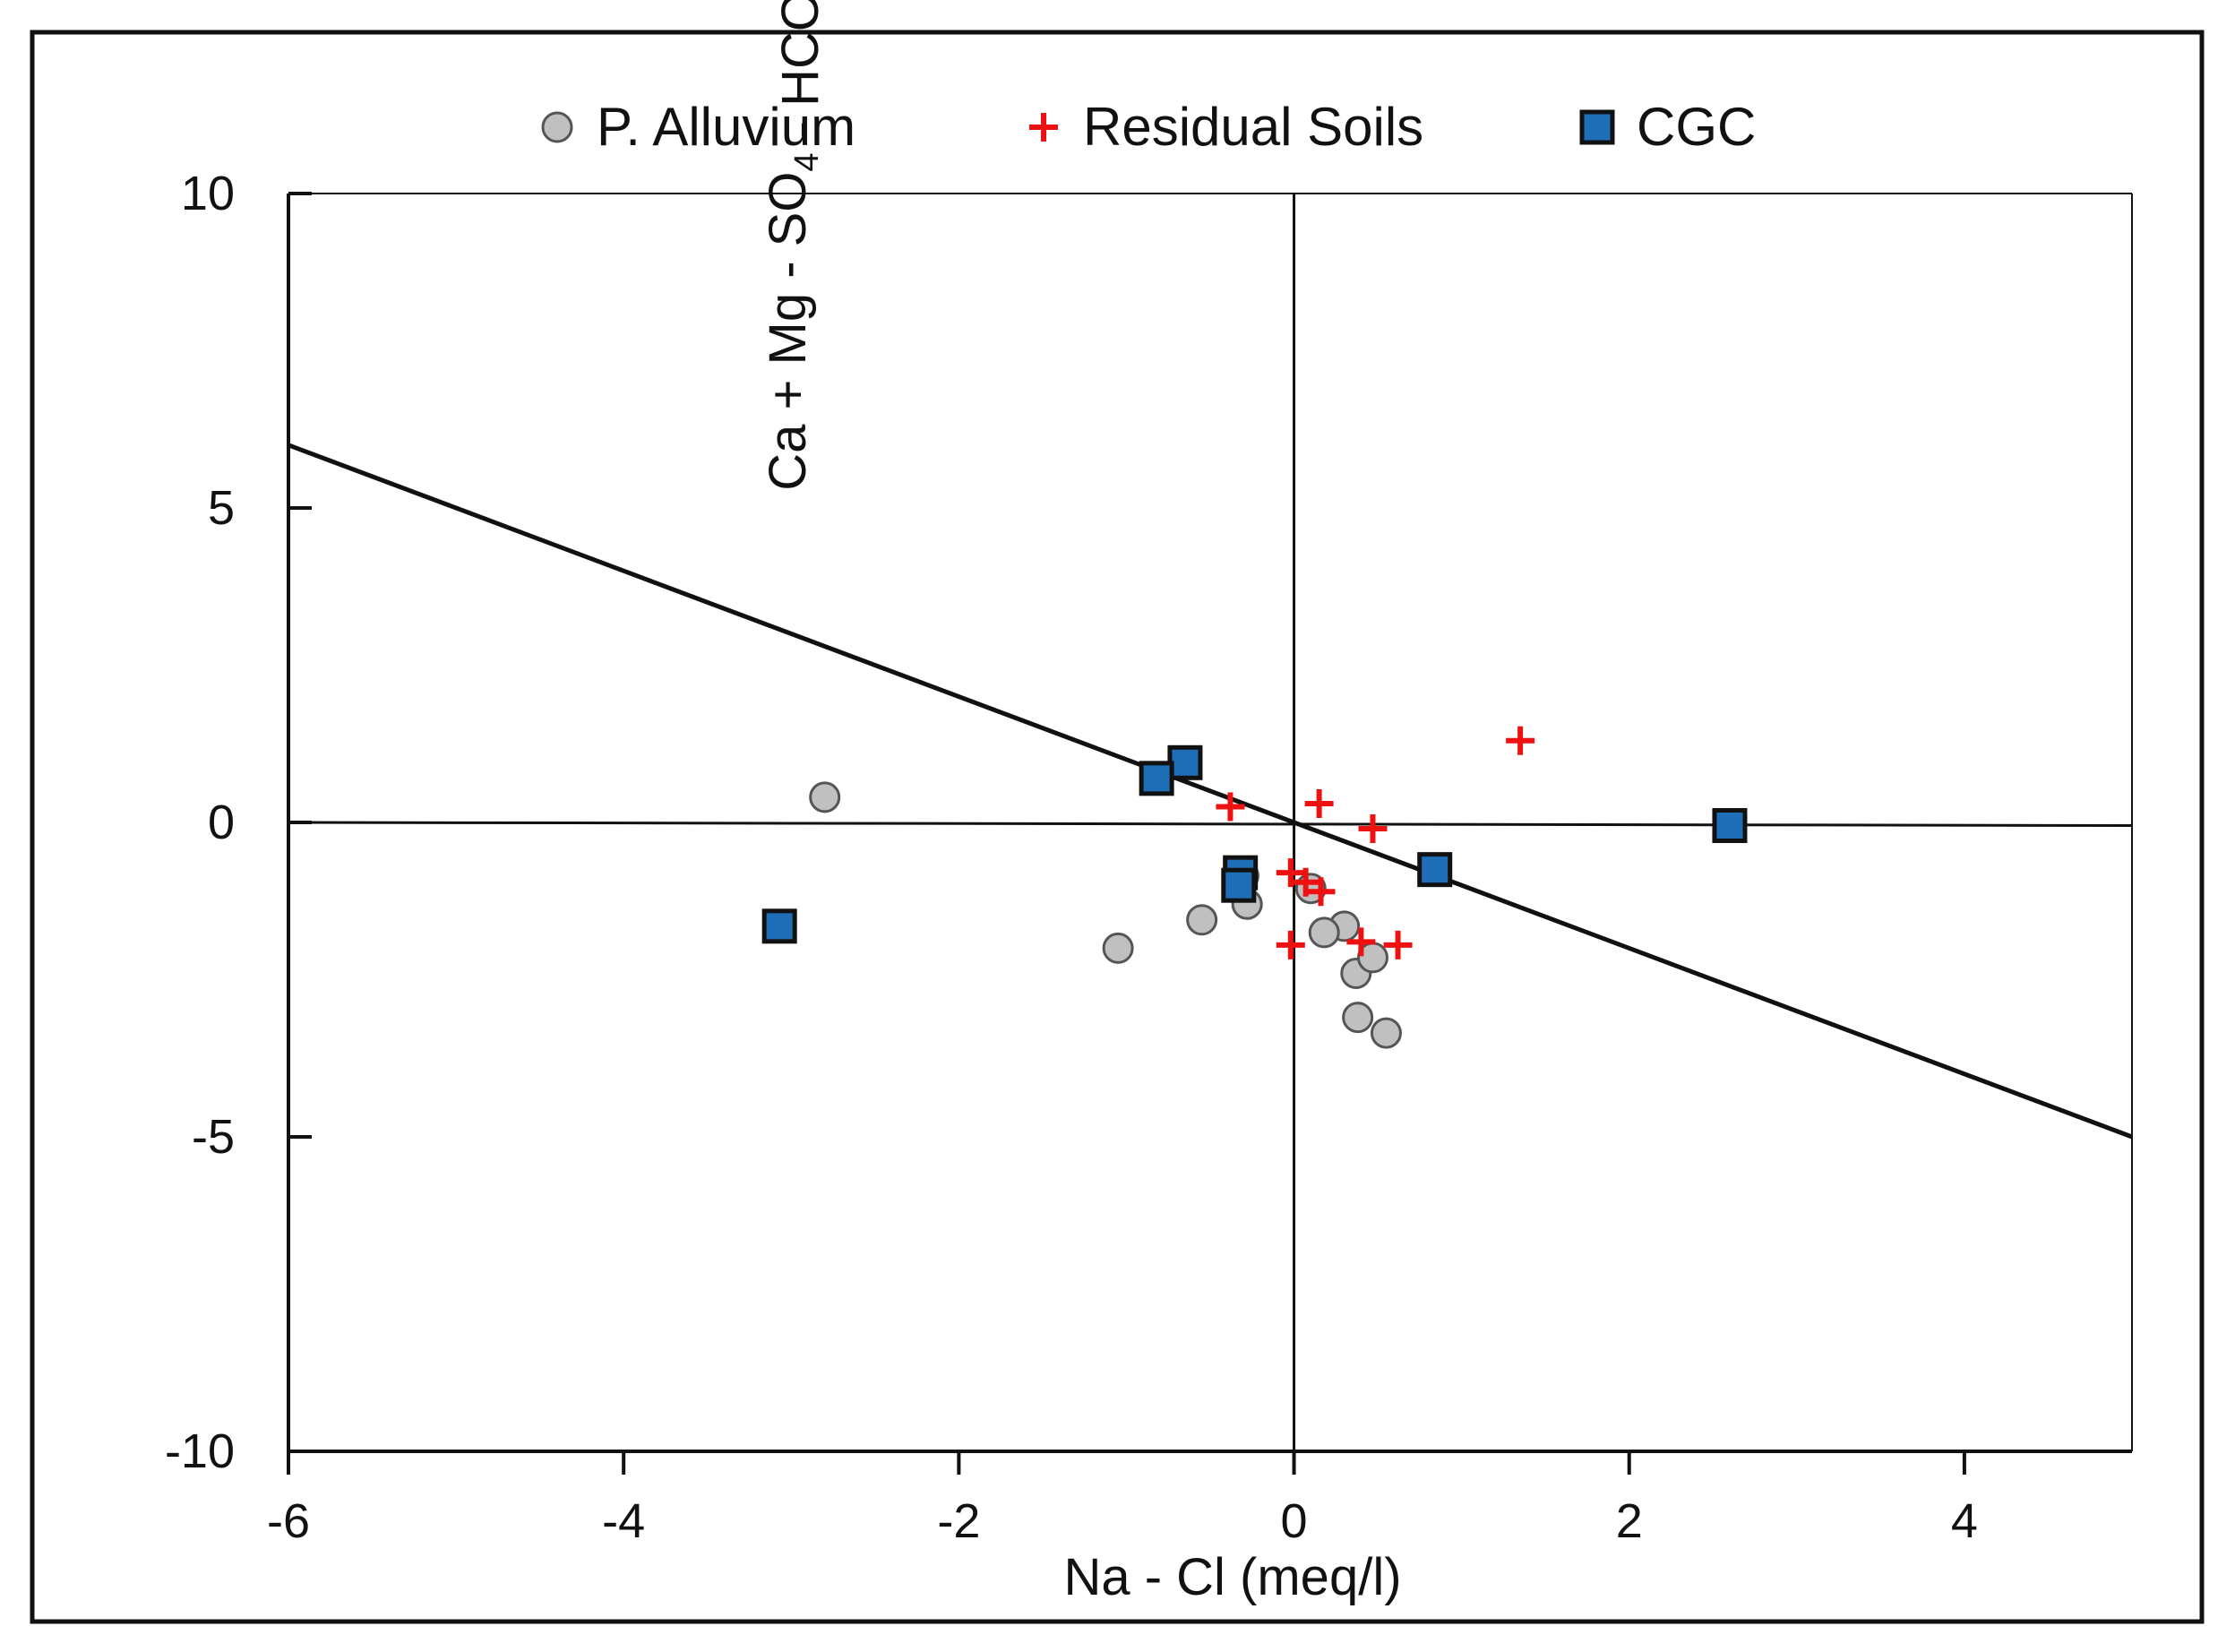 The image size is (2235, 1652). I want to click on x-tick-label: 0, so click(1294, 1521).